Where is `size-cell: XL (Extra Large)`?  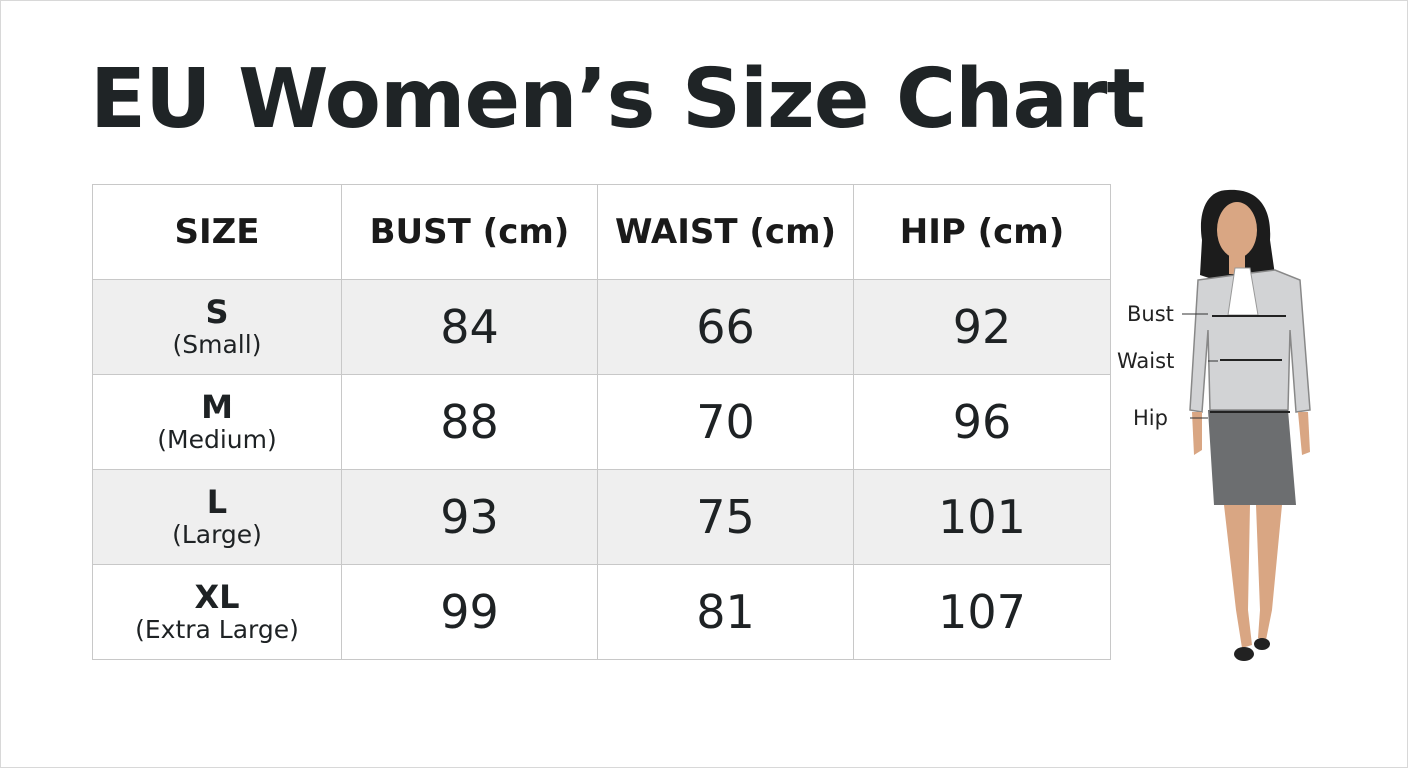 size-cell: XL (Extra Large) is located at coordinates (217, 612).